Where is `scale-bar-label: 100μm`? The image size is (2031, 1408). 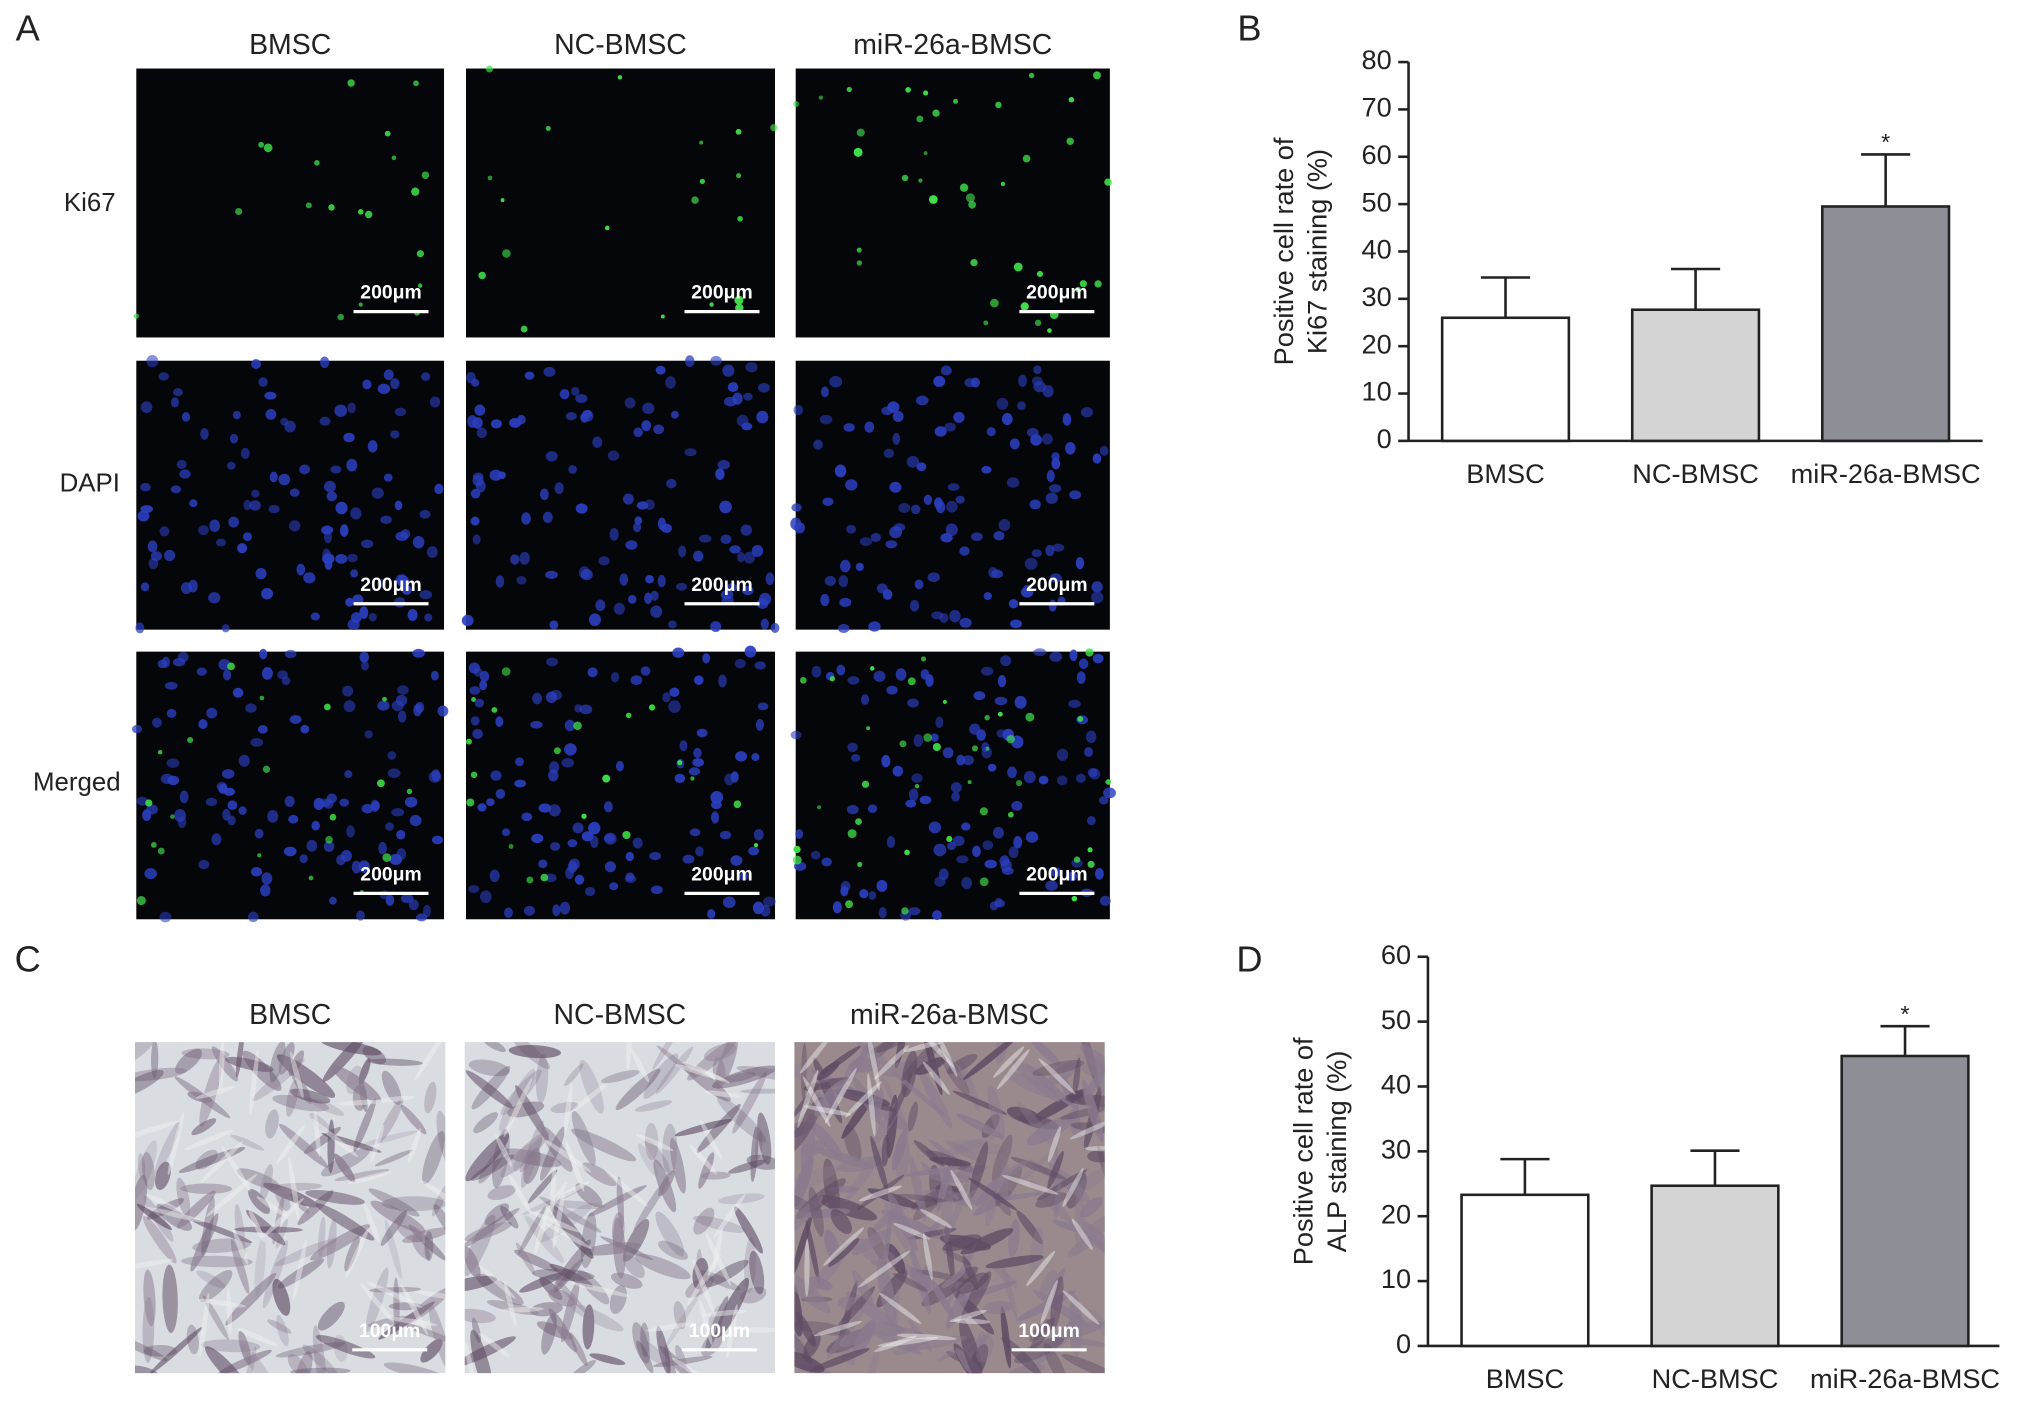 scale-bar-label: 100μm is located at coordinates (1048, 1331).